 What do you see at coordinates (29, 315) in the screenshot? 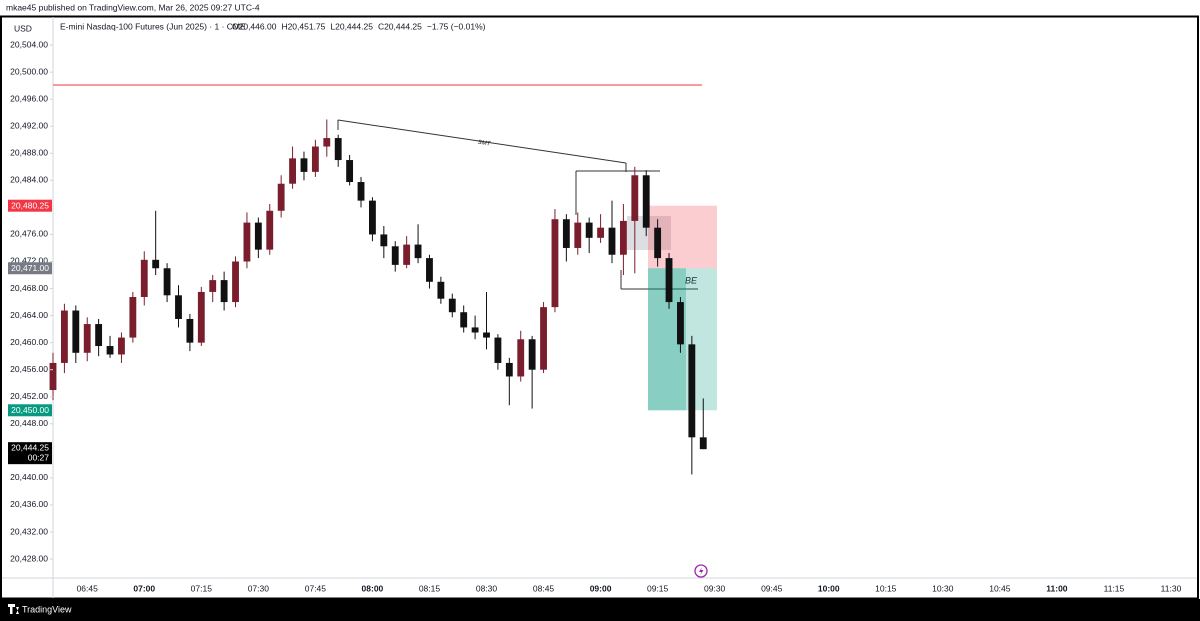
I see `y-tick-label: 20,464.00` at bounding box center [29, 315].